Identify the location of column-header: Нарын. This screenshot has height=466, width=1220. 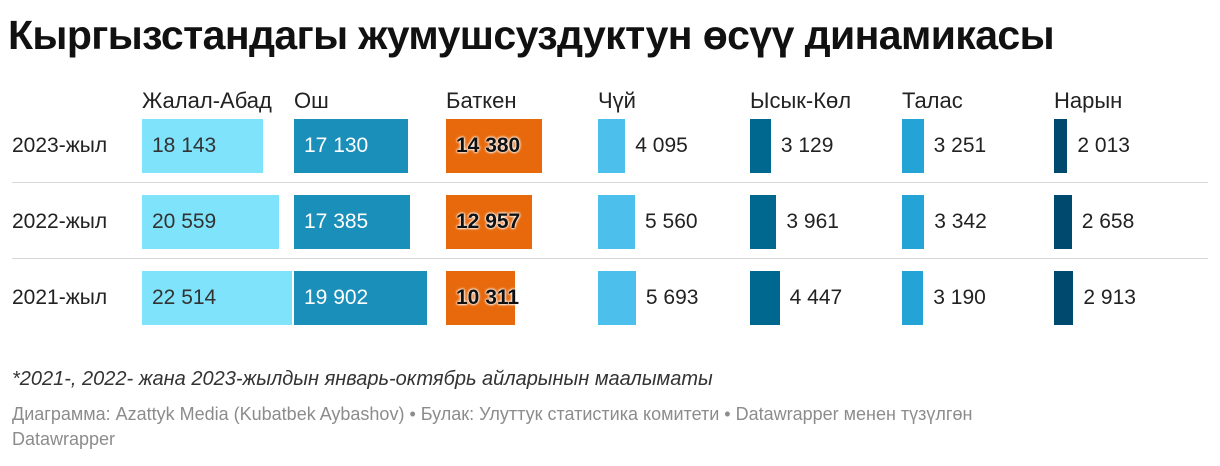
(1088, 100).